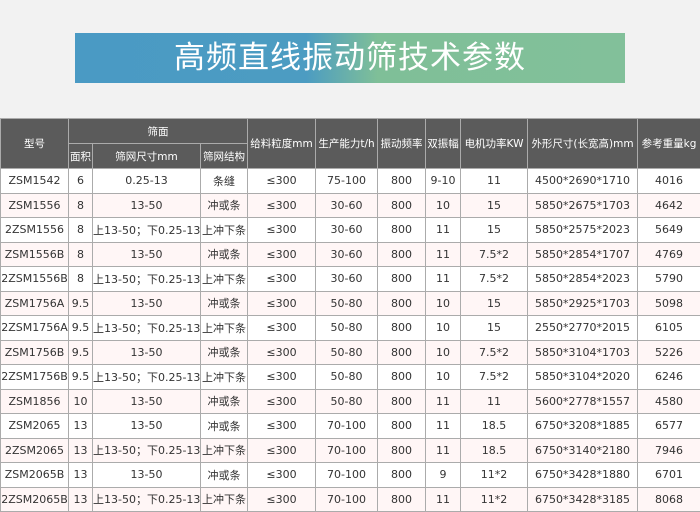  What do you see at coordinates (35, 328) in the screenshot?
I see `cell-model: 2ZSM1756A` at bounding box center [35, 328].